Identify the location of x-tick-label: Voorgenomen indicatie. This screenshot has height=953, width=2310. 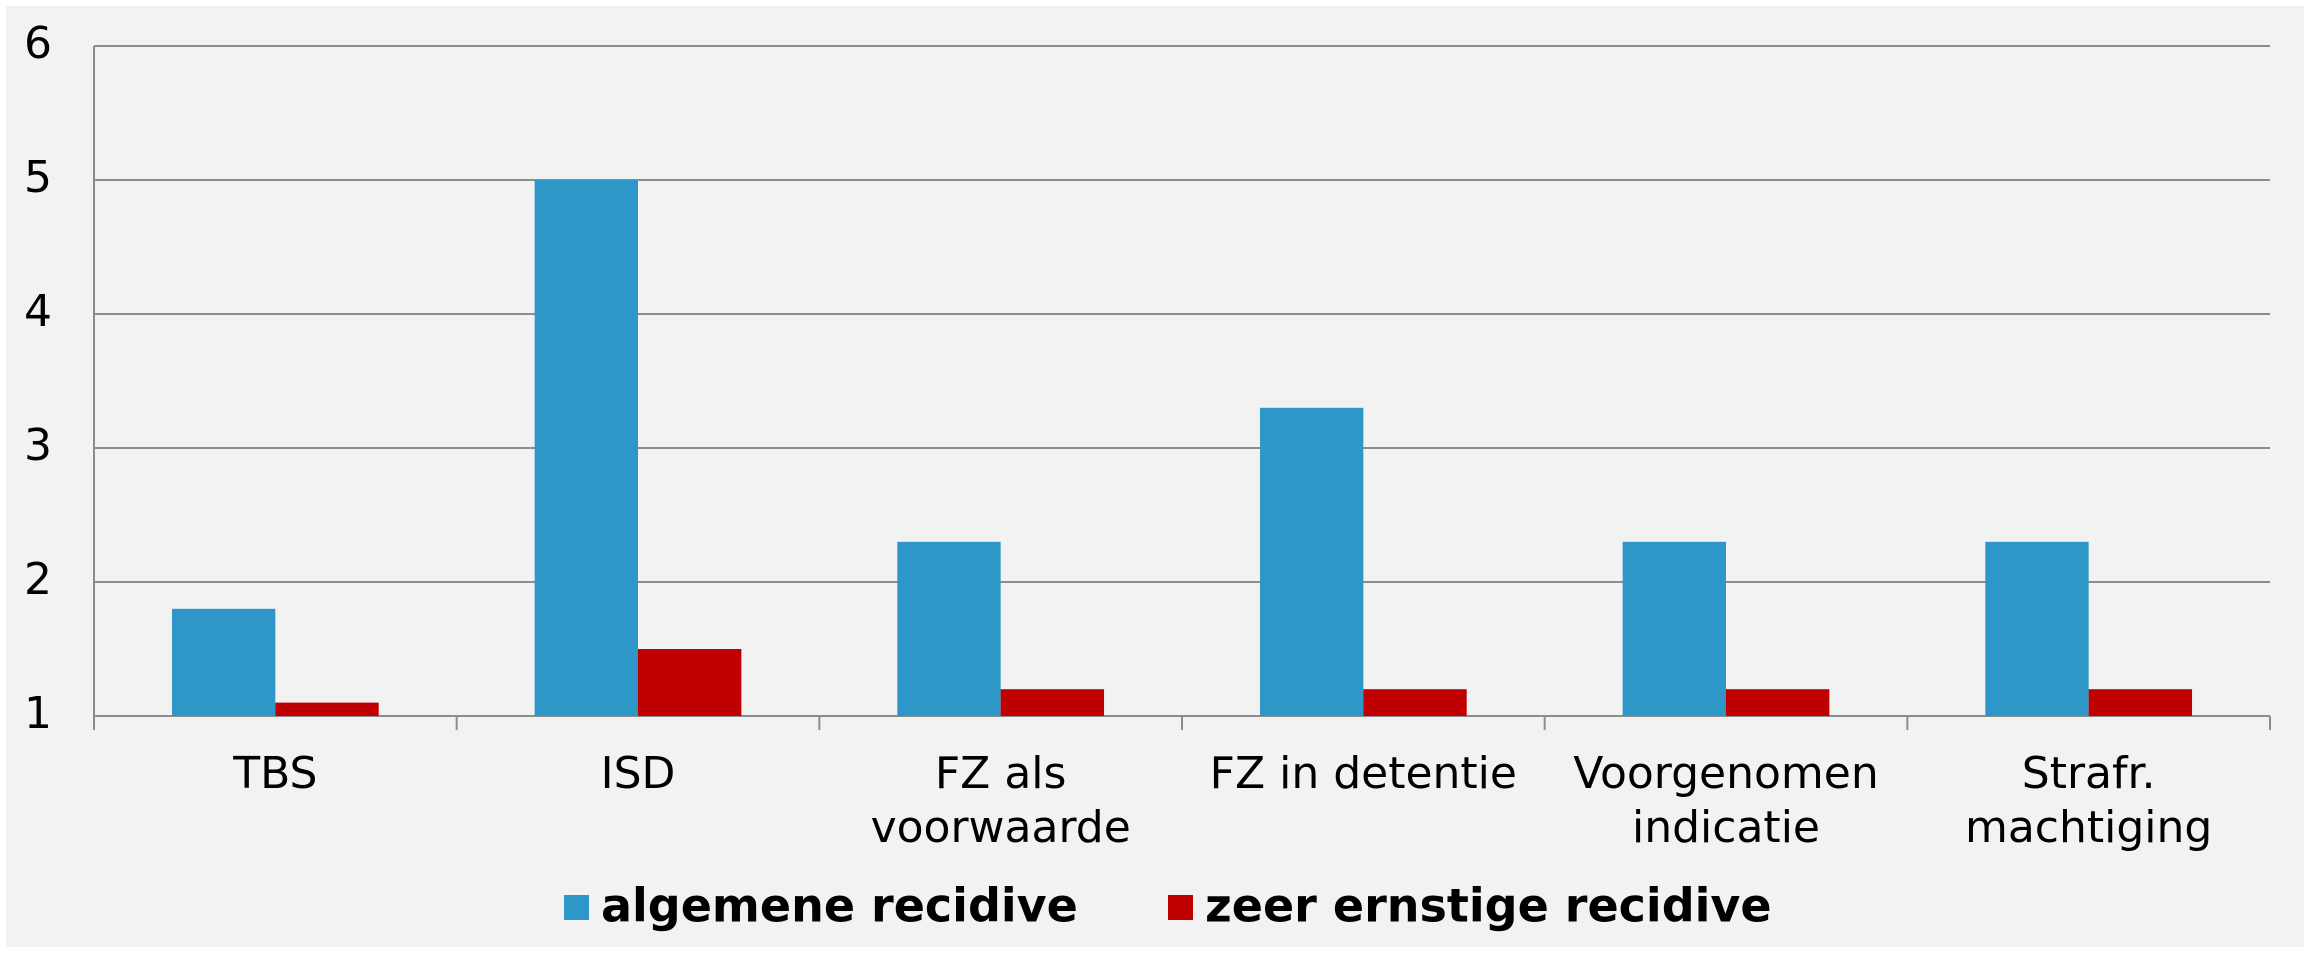
(1725, 800).